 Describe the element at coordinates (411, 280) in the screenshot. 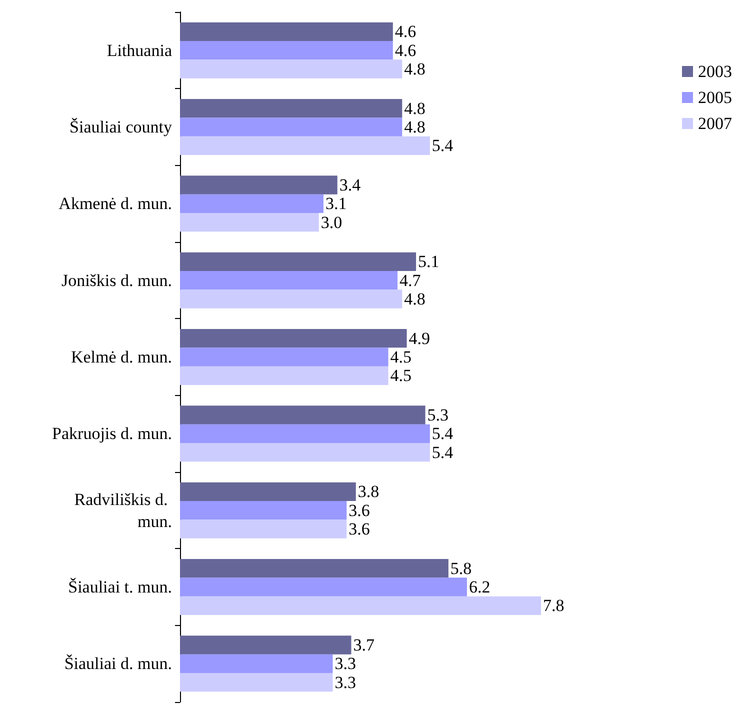

I see `data-label: 4.7` at that location.